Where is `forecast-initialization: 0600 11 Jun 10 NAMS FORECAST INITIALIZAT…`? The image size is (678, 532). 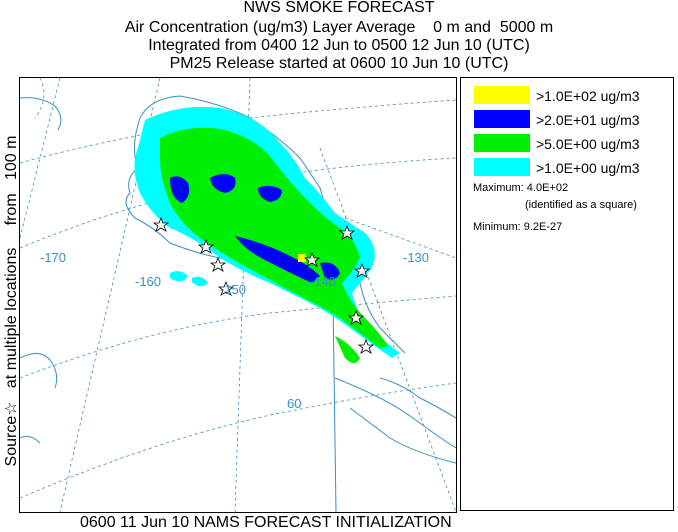 forecast-initialization: 0600 11 Jun 10 NAMS FORECAST INITIALIZAT… is located at coordinates (266, 522).